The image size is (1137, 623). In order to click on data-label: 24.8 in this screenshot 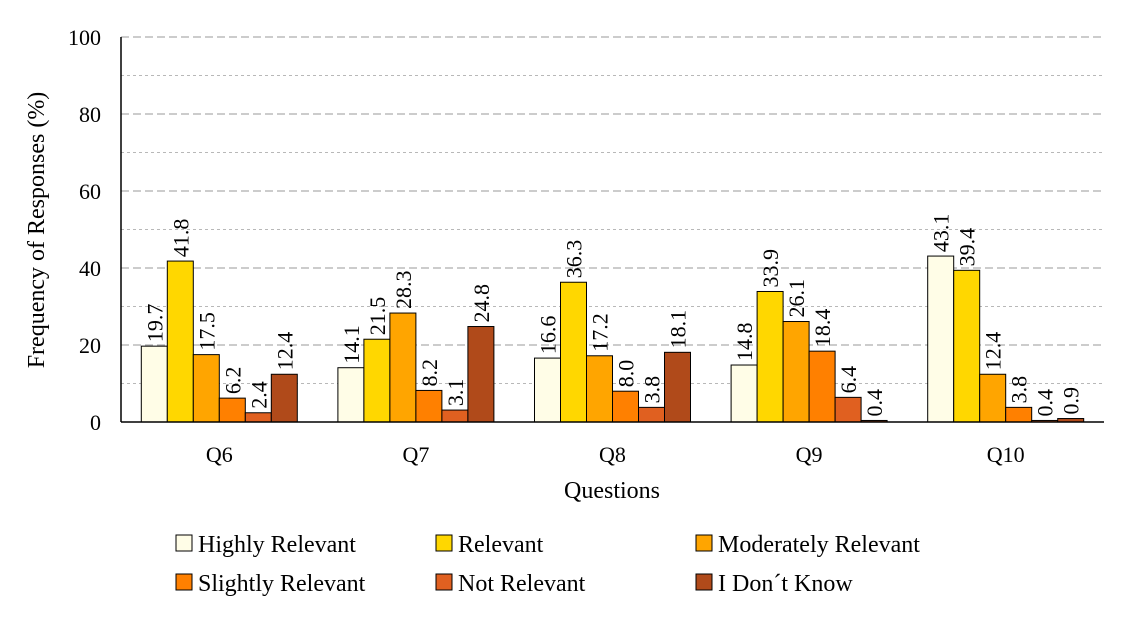, I will do `click(481, 303)`.